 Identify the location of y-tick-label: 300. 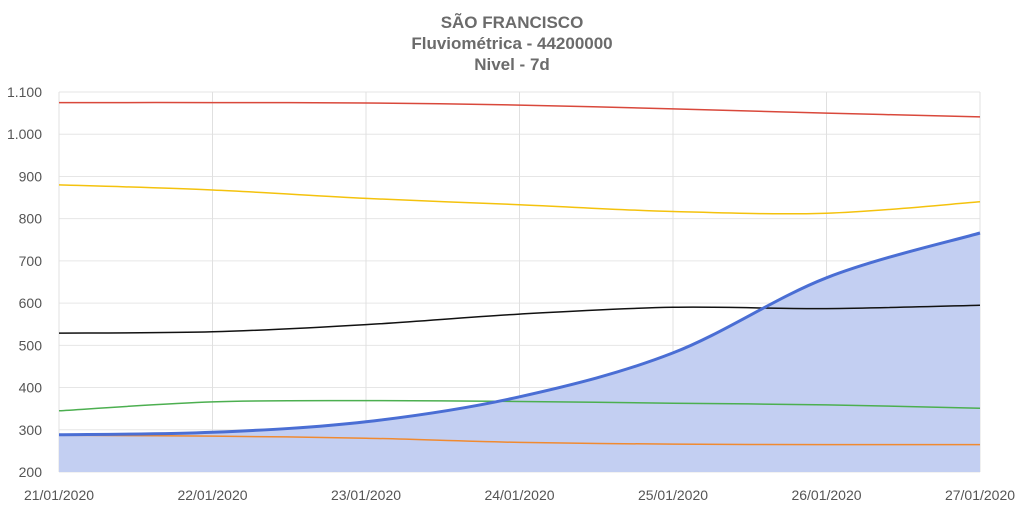
(31, 430).